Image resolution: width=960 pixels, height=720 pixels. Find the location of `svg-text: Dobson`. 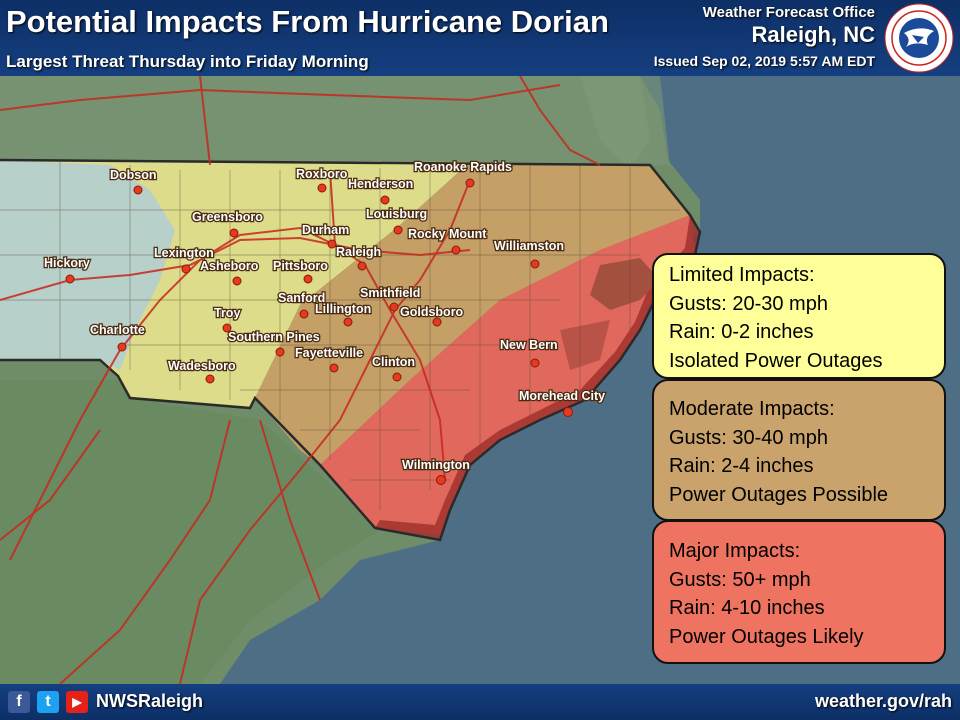

svg-text: Dobson is located at coordinates (133, 175).